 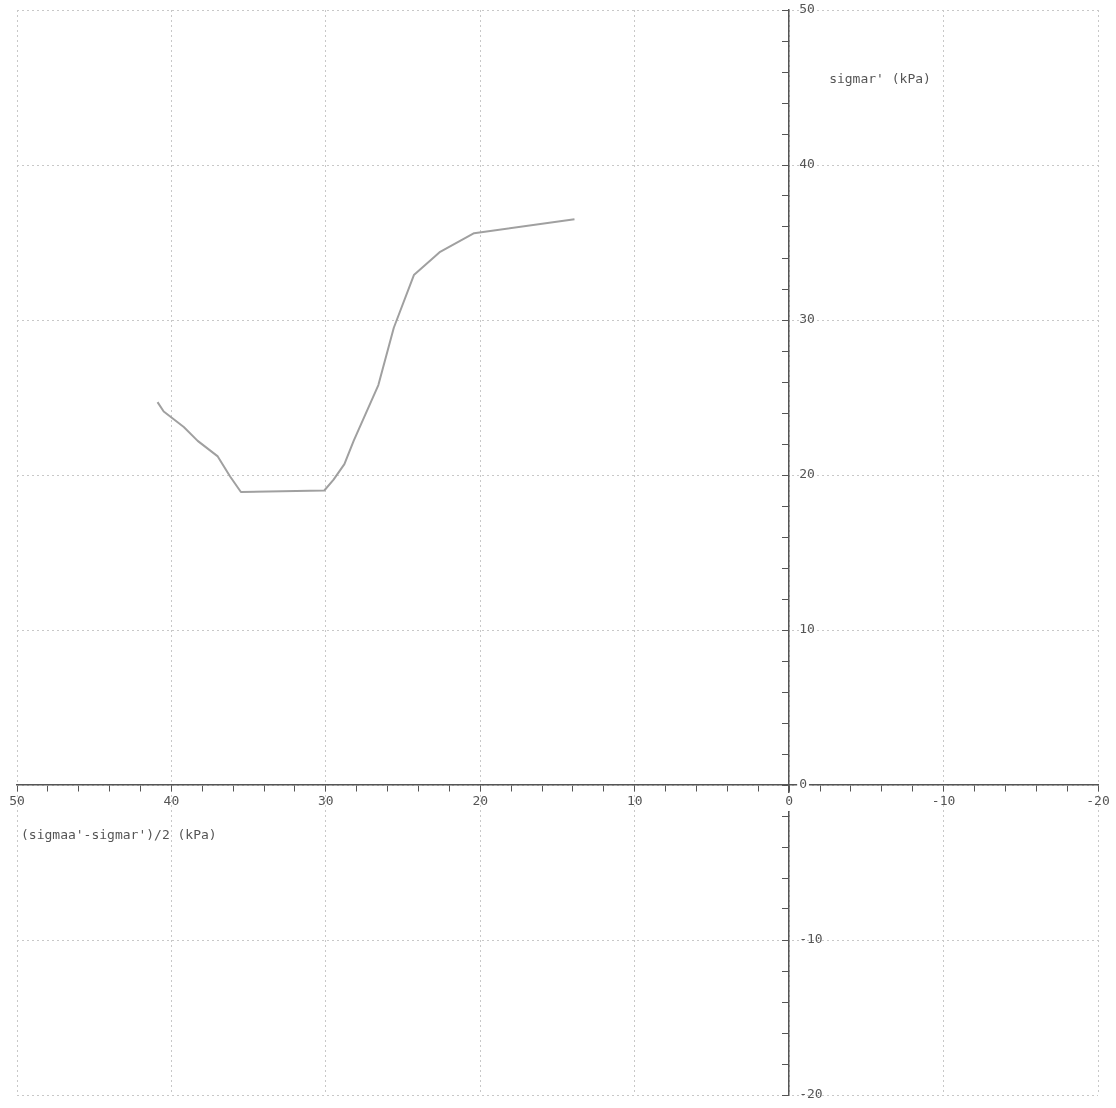 I want to click on y-tick-label: 30, so click(x=807, y=319).